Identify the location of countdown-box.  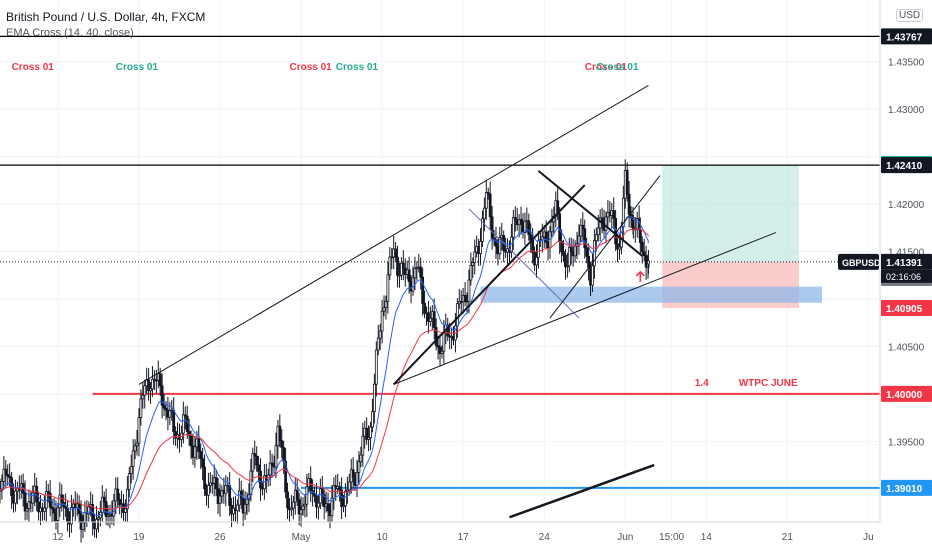
(906, 276).